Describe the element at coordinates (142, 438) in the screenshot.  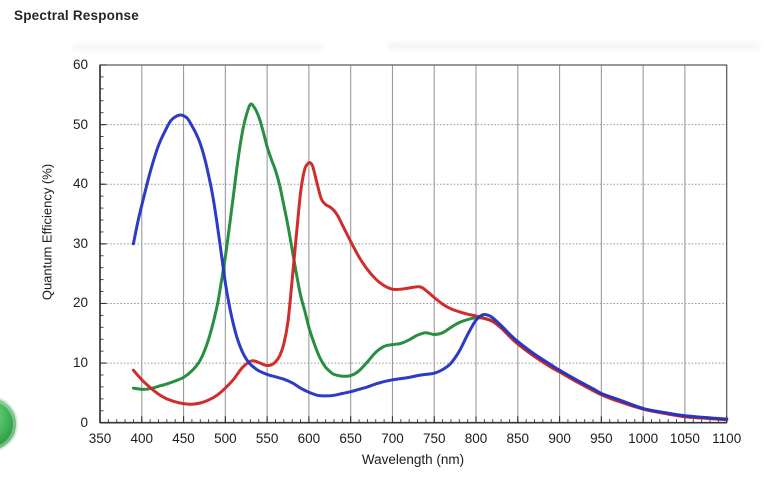
I see `x-tick-label: 400` at that location.